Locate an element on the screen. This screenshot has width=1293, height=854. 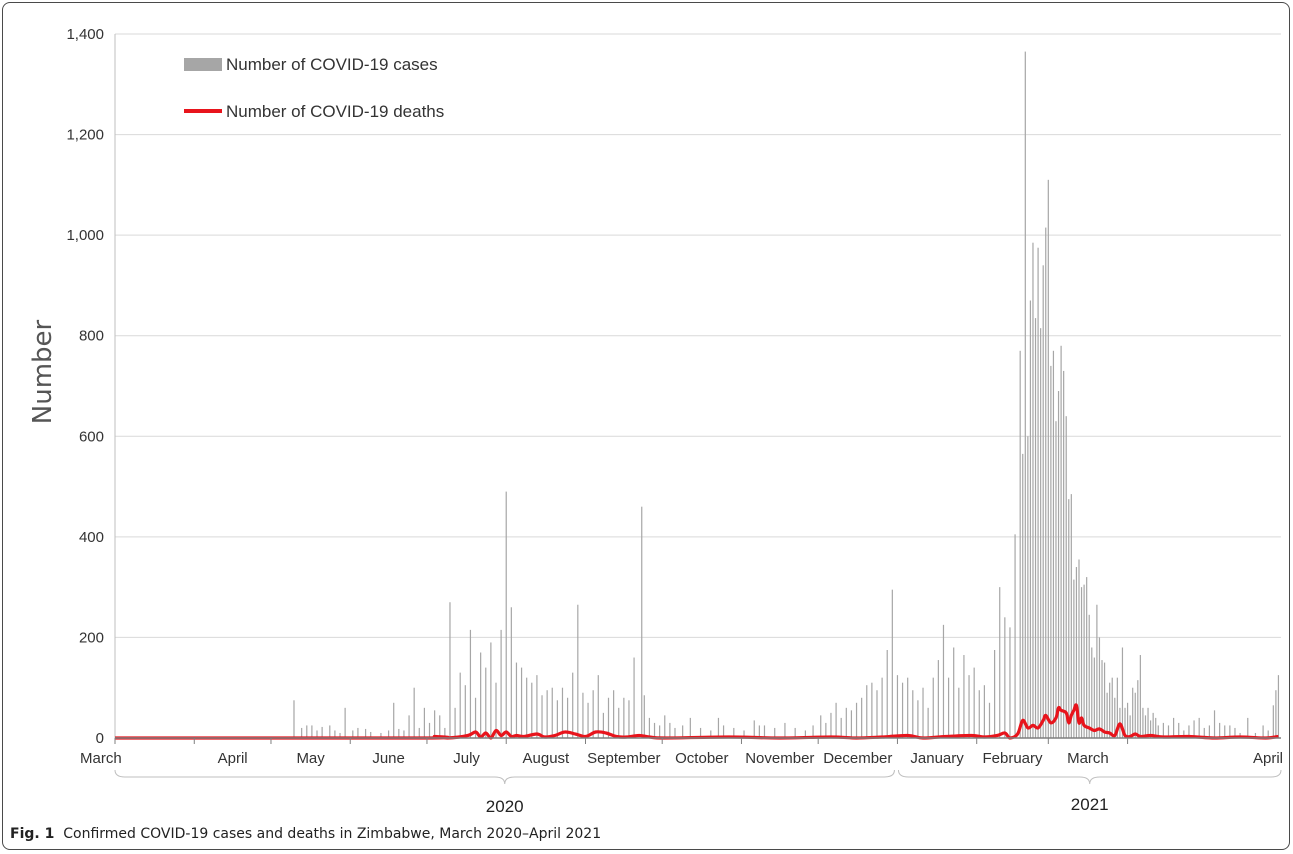
month-label: November is located at coordinates (779, 758).